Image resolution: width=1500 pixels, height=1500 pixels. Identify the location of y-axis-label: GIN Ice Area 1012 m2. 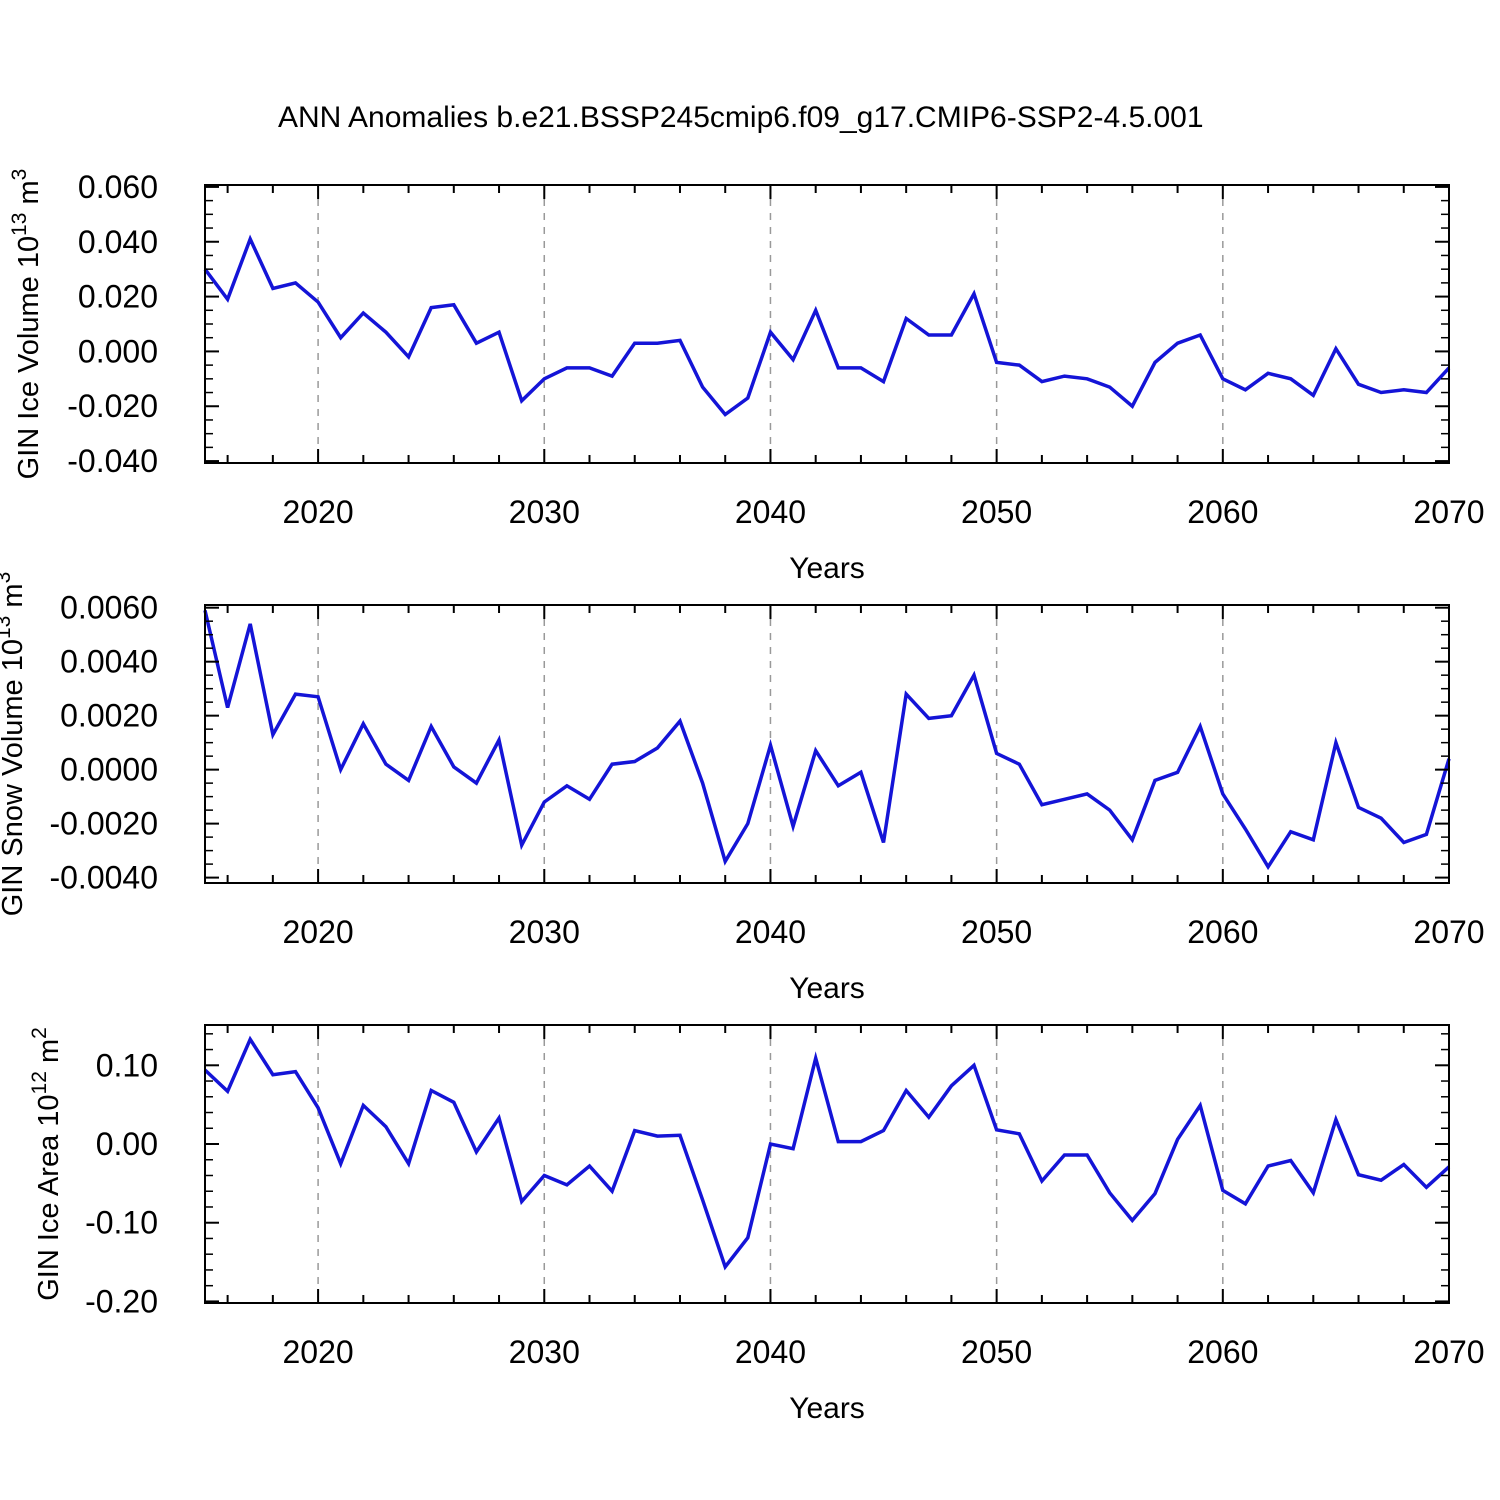
(46, 1164).